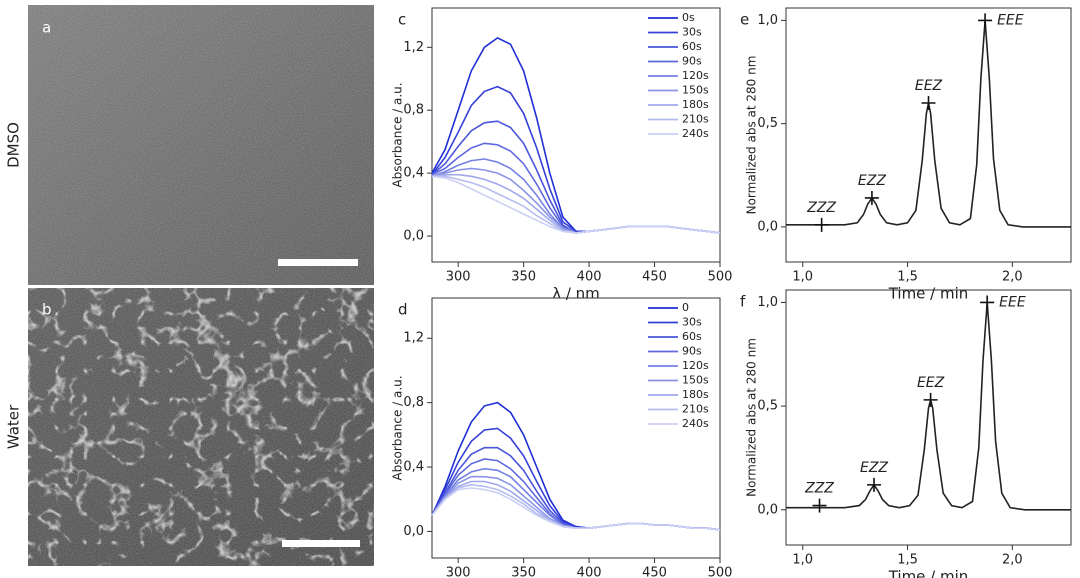 The height and width of the screenshot is (578, 1080). What do you see at coordinates (744, 20) in the screenshot?
I see `panel-label: e` at bounding box center [744, 20].